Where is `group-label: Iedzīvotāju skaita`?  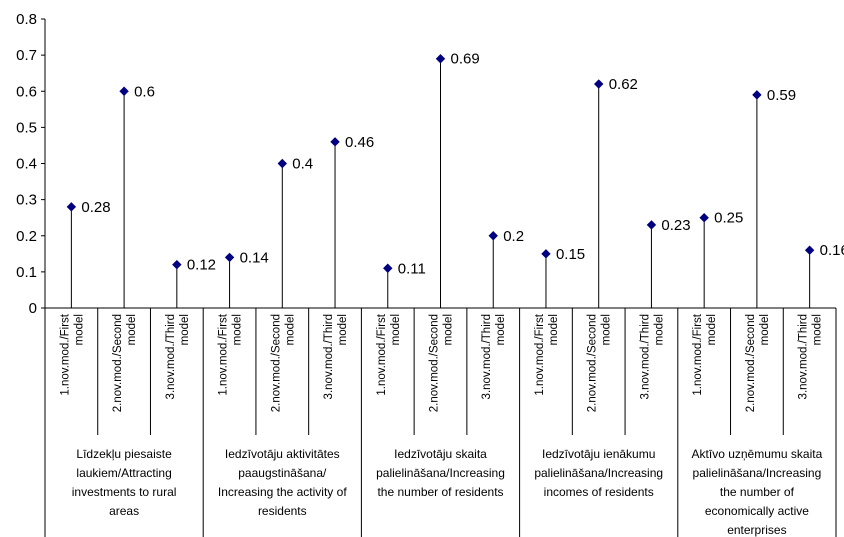
group-label: Iedzīvotāju skaita is located at coordinates (440, 454).